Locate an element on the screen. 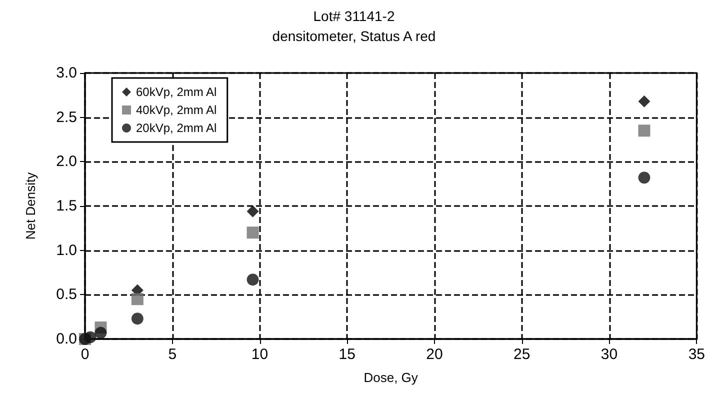 The height and width of the screenshot is (404, 708). y-tick-label: 0.0 is located at coordinates (66, 339).